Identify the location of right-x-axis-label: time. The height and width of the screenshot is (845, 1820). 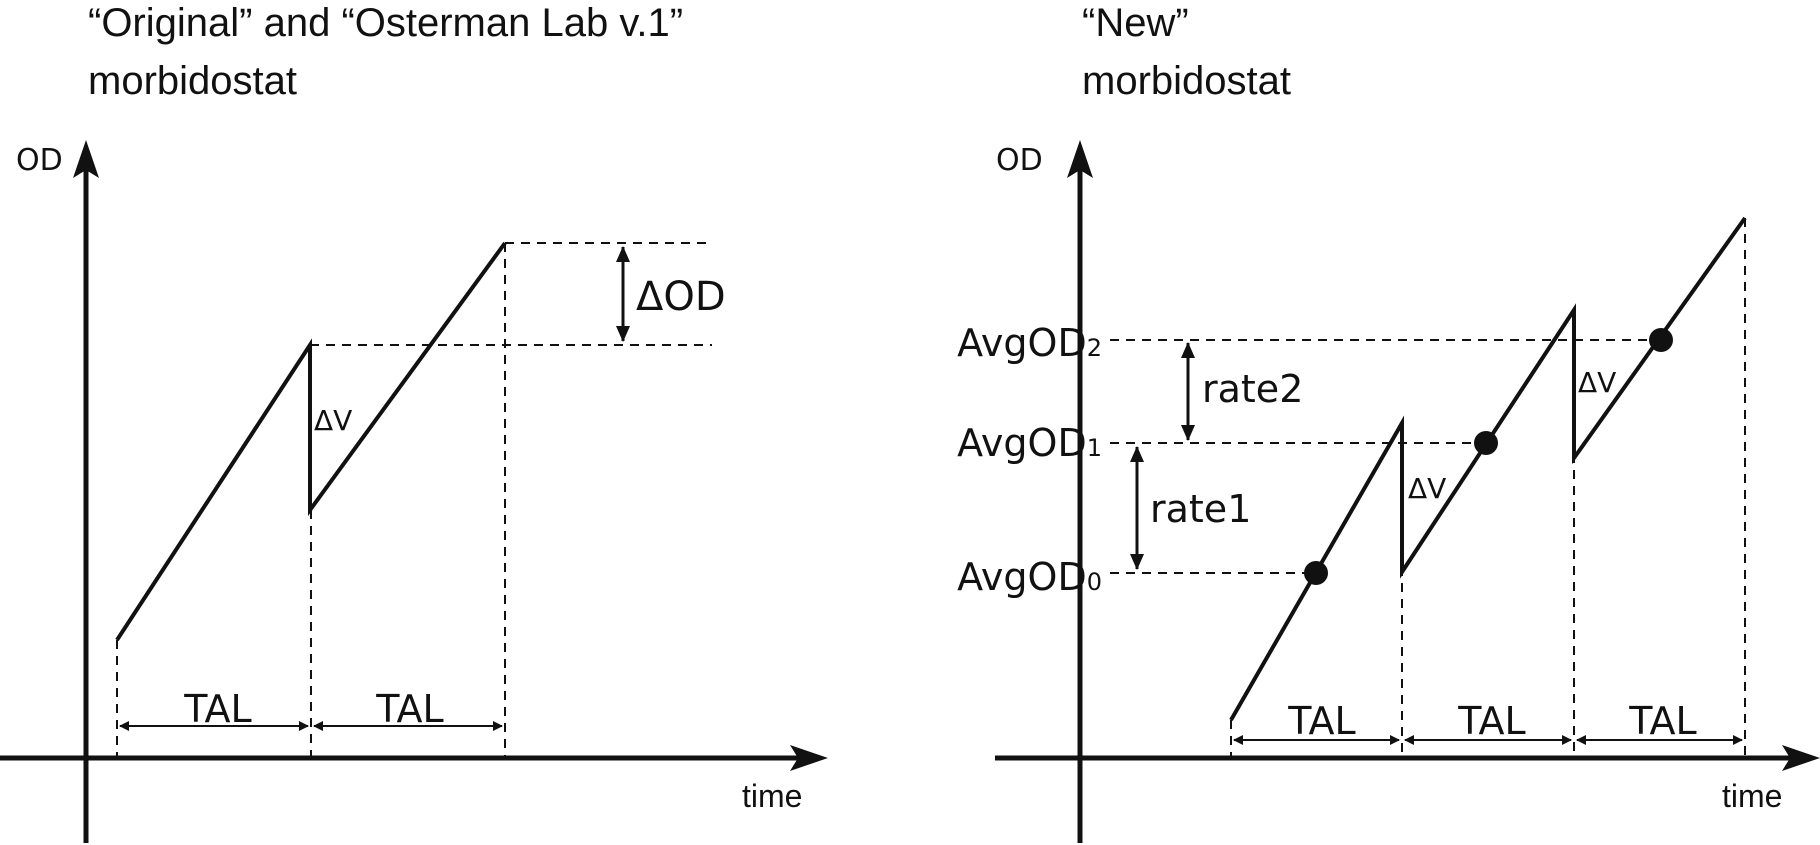
(1752, 796).